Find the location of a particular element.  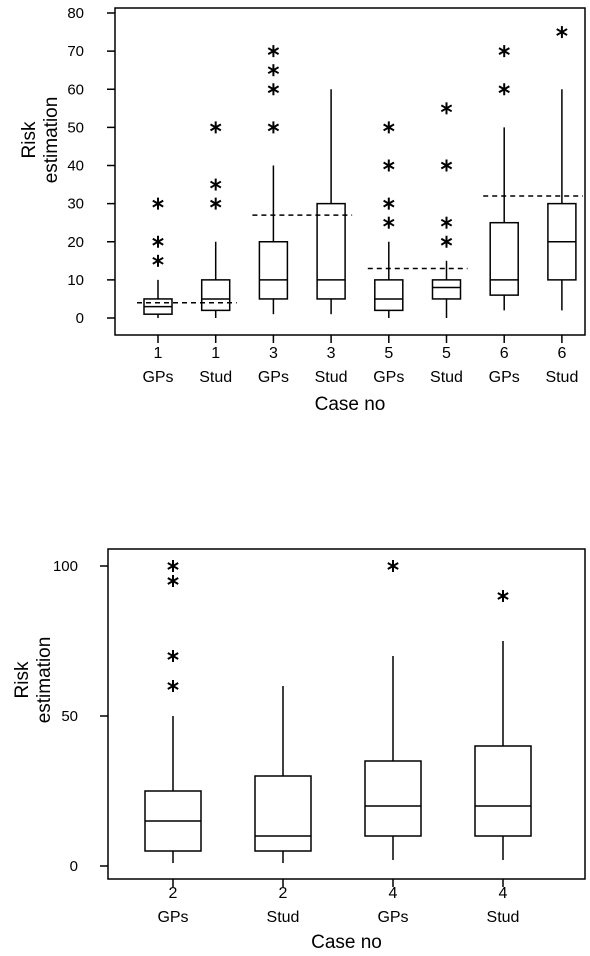

x-axis-label: Case no is located at coordinates (346, 942).